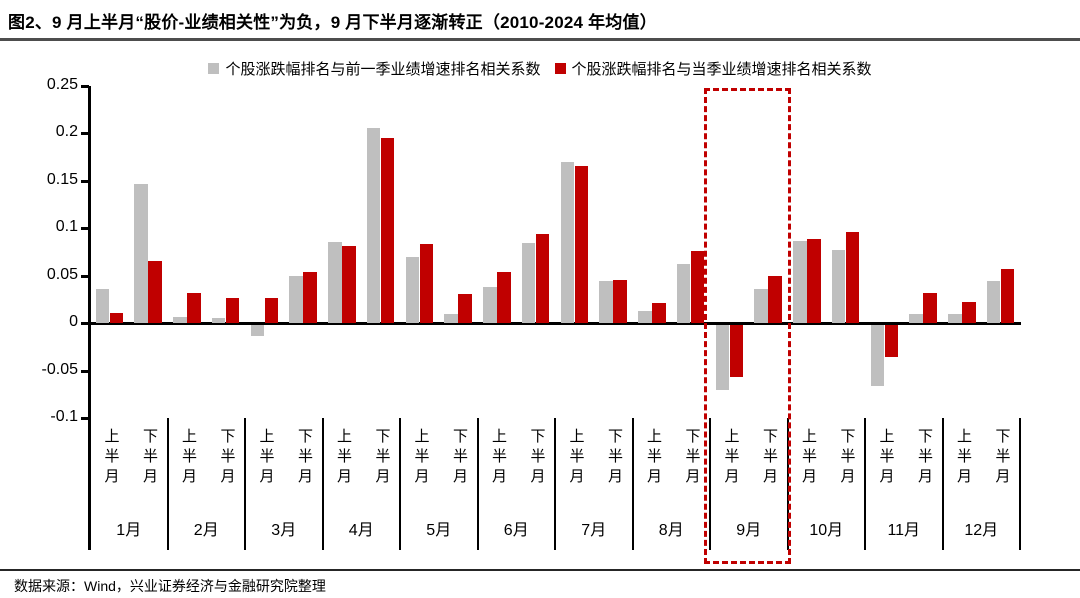  What do you see at coordinates (594, 530) in the screenshot?
I see `month-label: 7月` at bounding box center [594, 530].